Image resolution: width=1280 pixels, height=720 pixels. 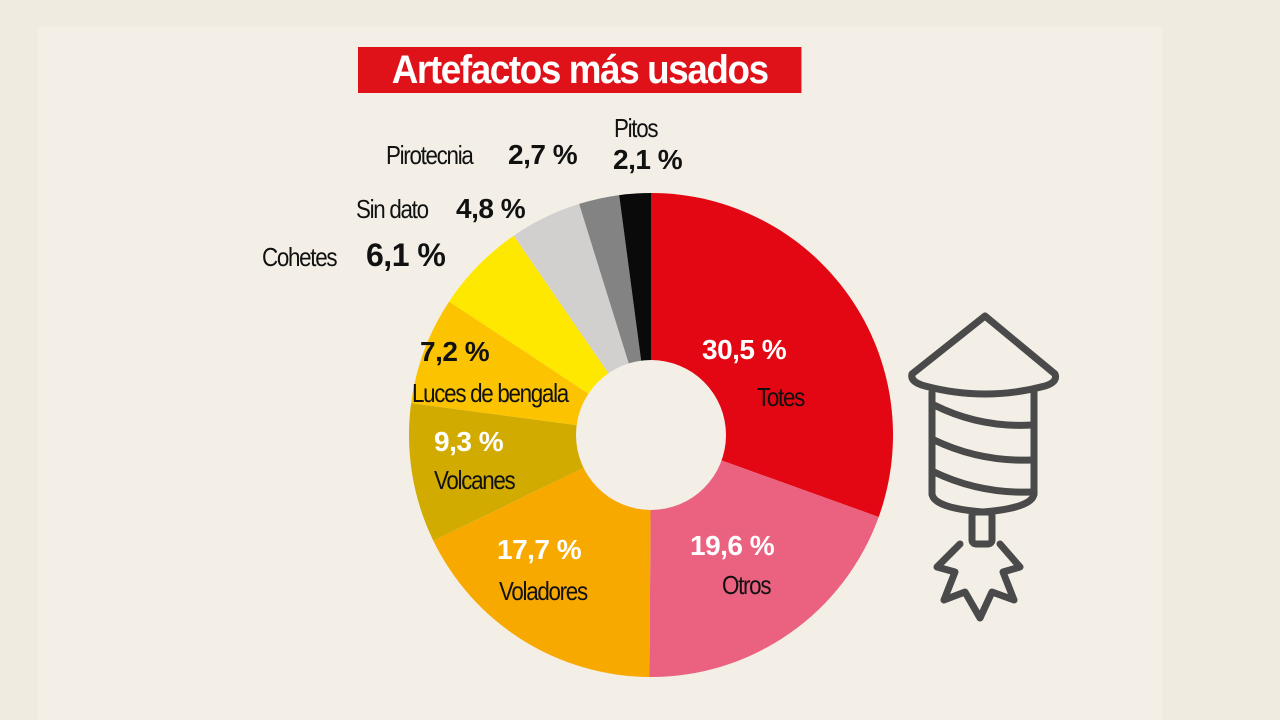 I want to click on rocket-firework-icon, so click(x=983, y=467).